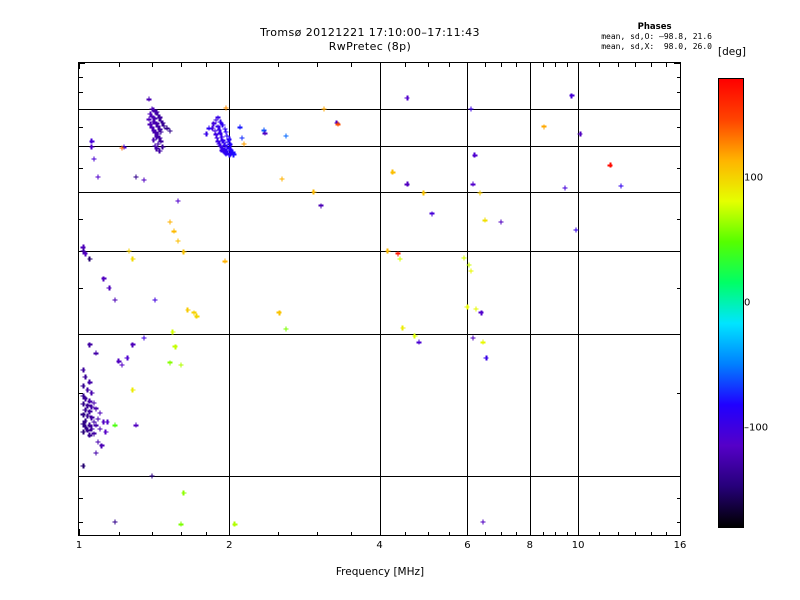 The width and height of the screenshot is (800, 600). What do you see at coordinates (380, 299) in the screenshot?
I see `grid-line-vertical` at bounding box center [380, 299].